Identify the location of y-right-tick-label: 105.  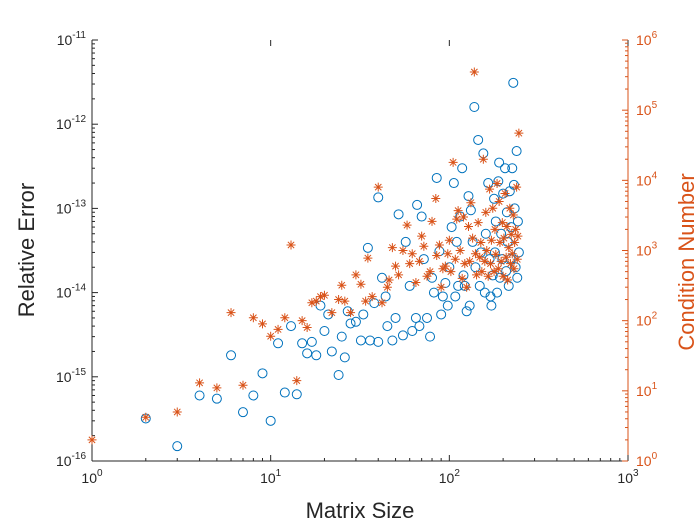
(647, 109).